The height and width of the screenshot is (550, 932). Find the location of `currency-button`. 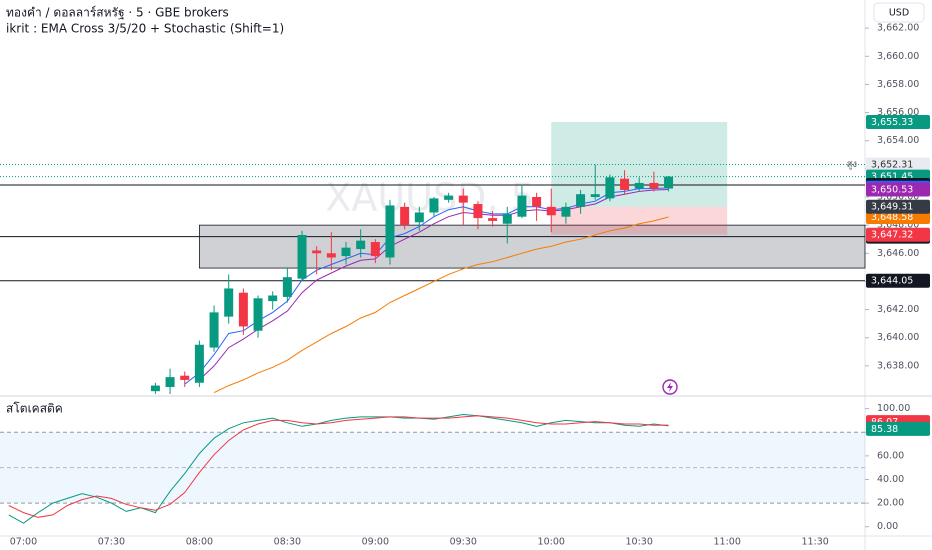

currency-button is located at coordinates (899, 12).